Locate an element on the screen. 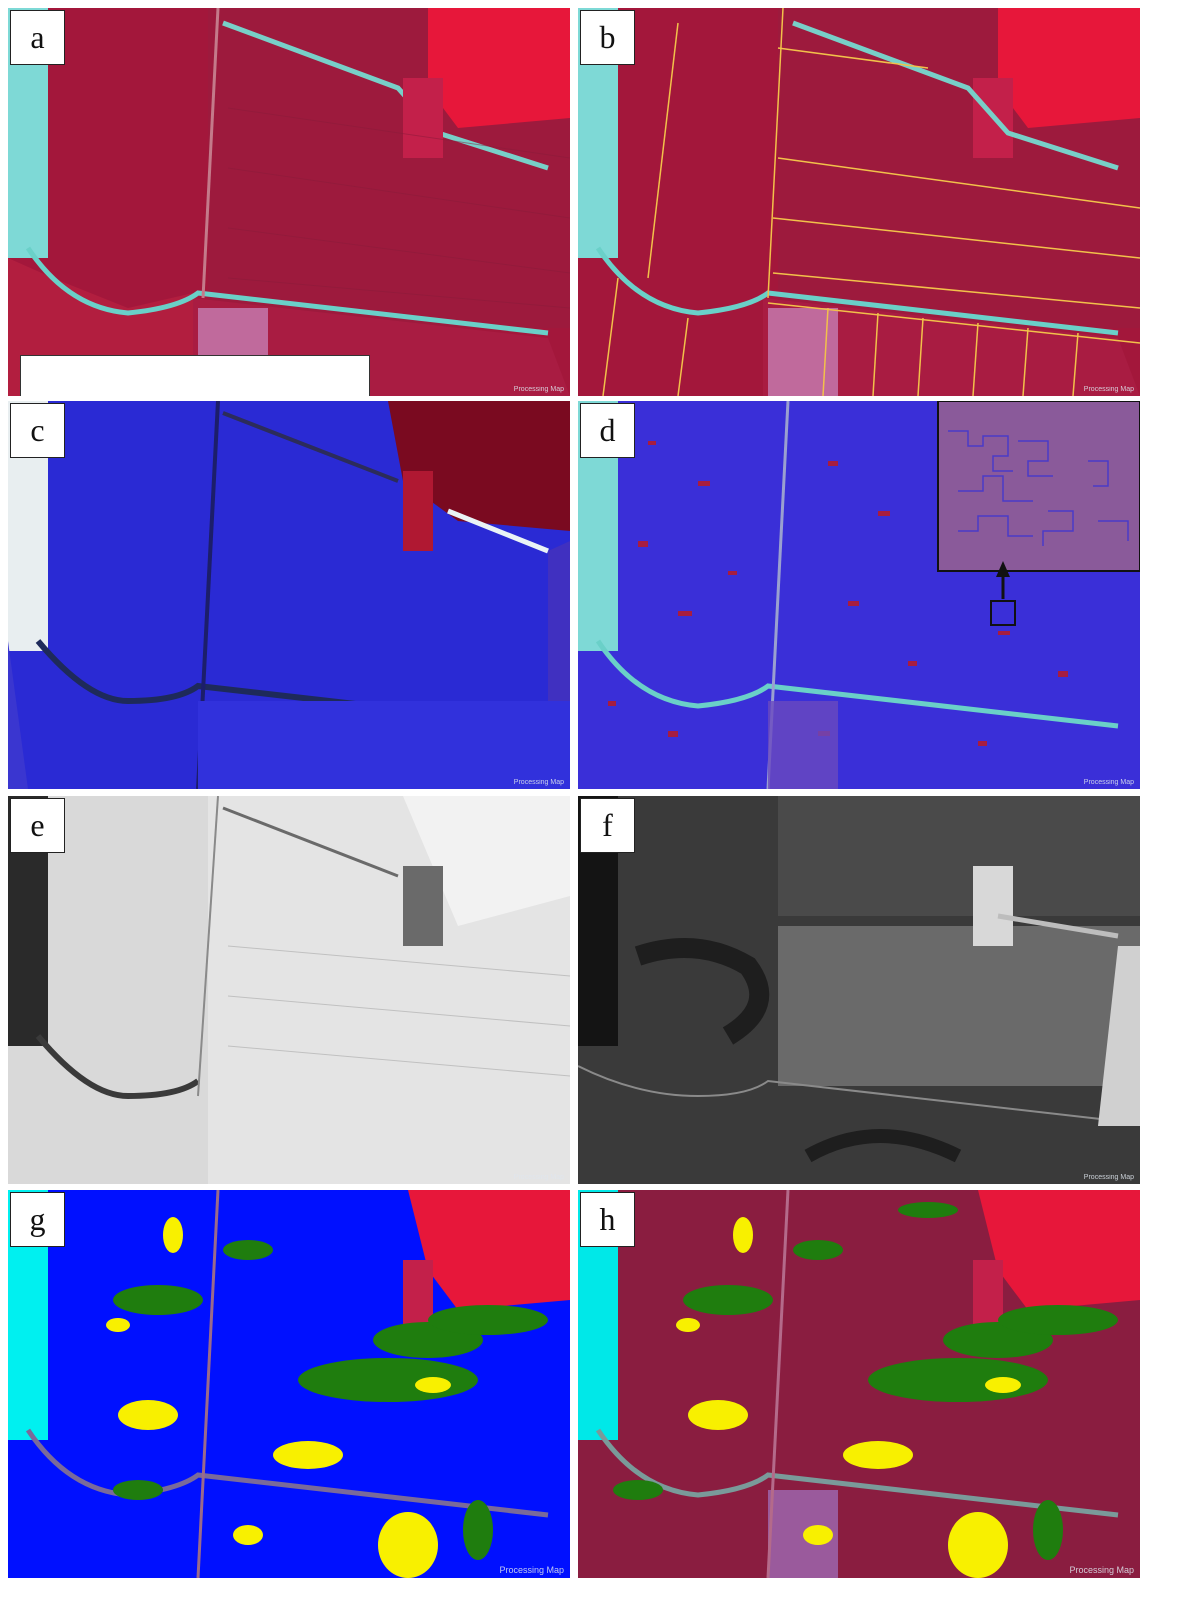 Image resolution: width=1180 pixels, height=1623 pixels. panel-label: d is located at coordinates (607, 430).